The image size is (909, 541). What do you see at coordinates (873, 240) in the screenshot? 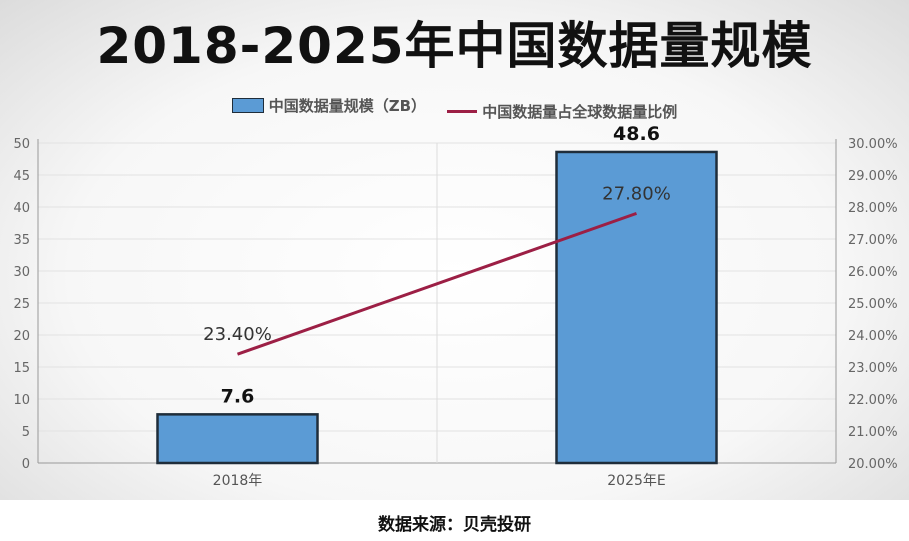
I see `y-right-tick-label: 27.00%` at bounding box center [873, 240].